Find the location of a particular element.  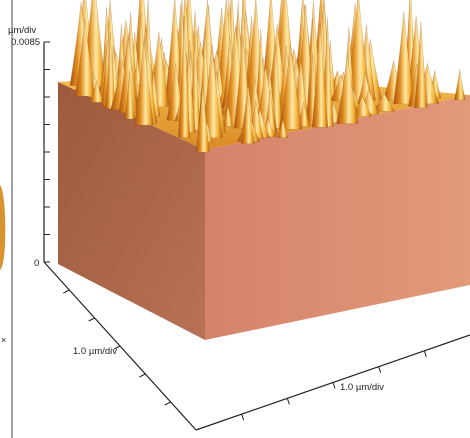

x-axis-ticks is located at coordinates (117, 347).